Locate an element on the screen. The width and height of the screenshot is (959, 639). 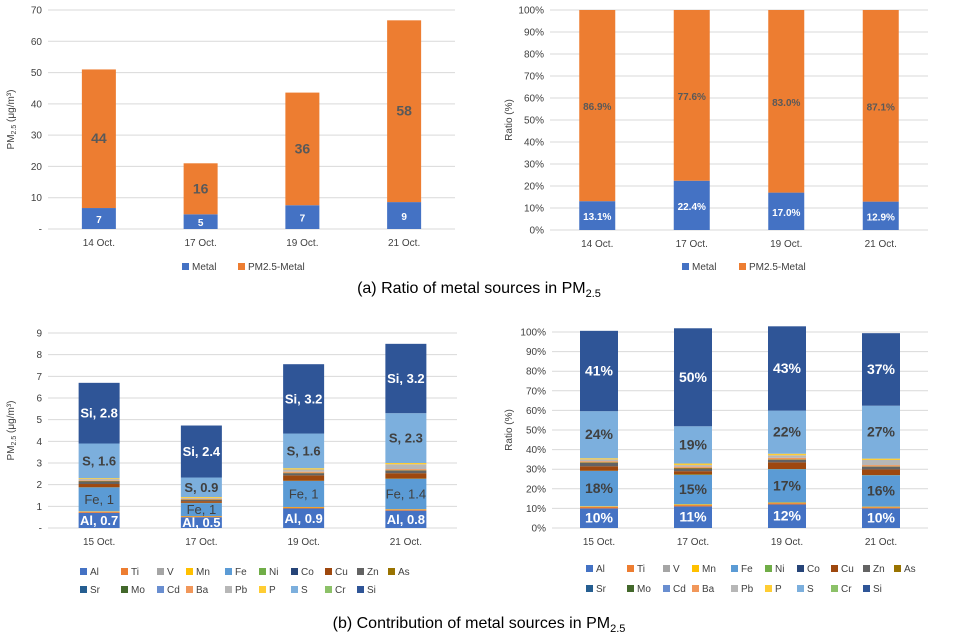
data-label-pm2-5-metal: 58 is located at coordinates (404, 111).